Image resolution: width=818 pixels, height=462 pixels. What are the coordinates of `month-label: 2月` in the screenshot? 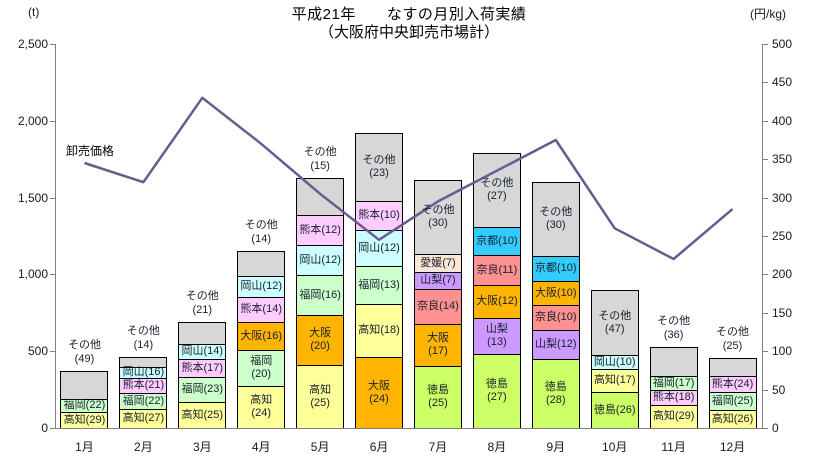 It's located at (143, 447).